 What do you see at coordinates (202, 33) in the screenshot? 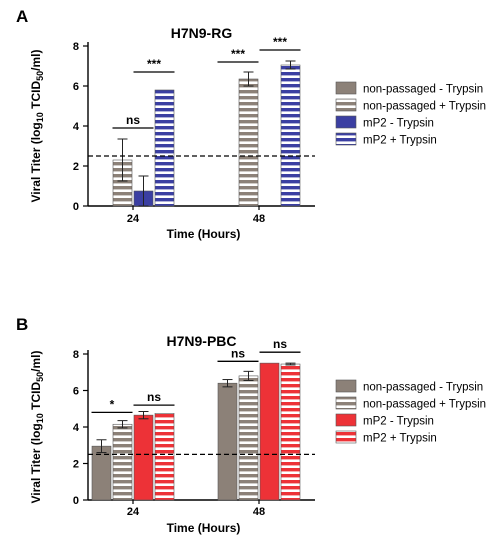
I see `chart-title: H7N9-RG` at bounding box center [202, 33].